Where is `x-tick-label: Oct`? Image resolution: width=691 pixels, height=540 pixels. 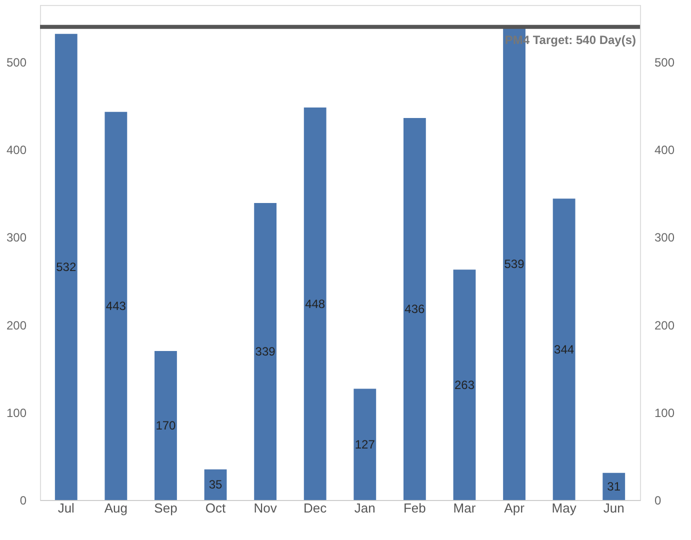
x-tick-label: Oct is located at coordinates (215, 508).